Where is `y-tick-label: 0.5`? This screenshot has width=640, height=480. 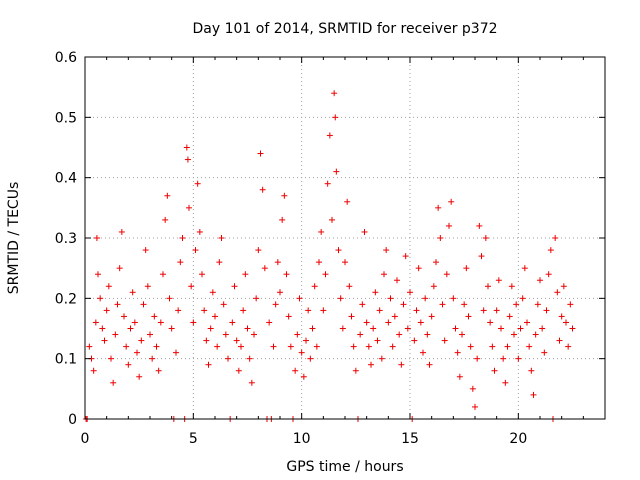
y-tick-label: 0.5 is located at coordinates (66, 118).